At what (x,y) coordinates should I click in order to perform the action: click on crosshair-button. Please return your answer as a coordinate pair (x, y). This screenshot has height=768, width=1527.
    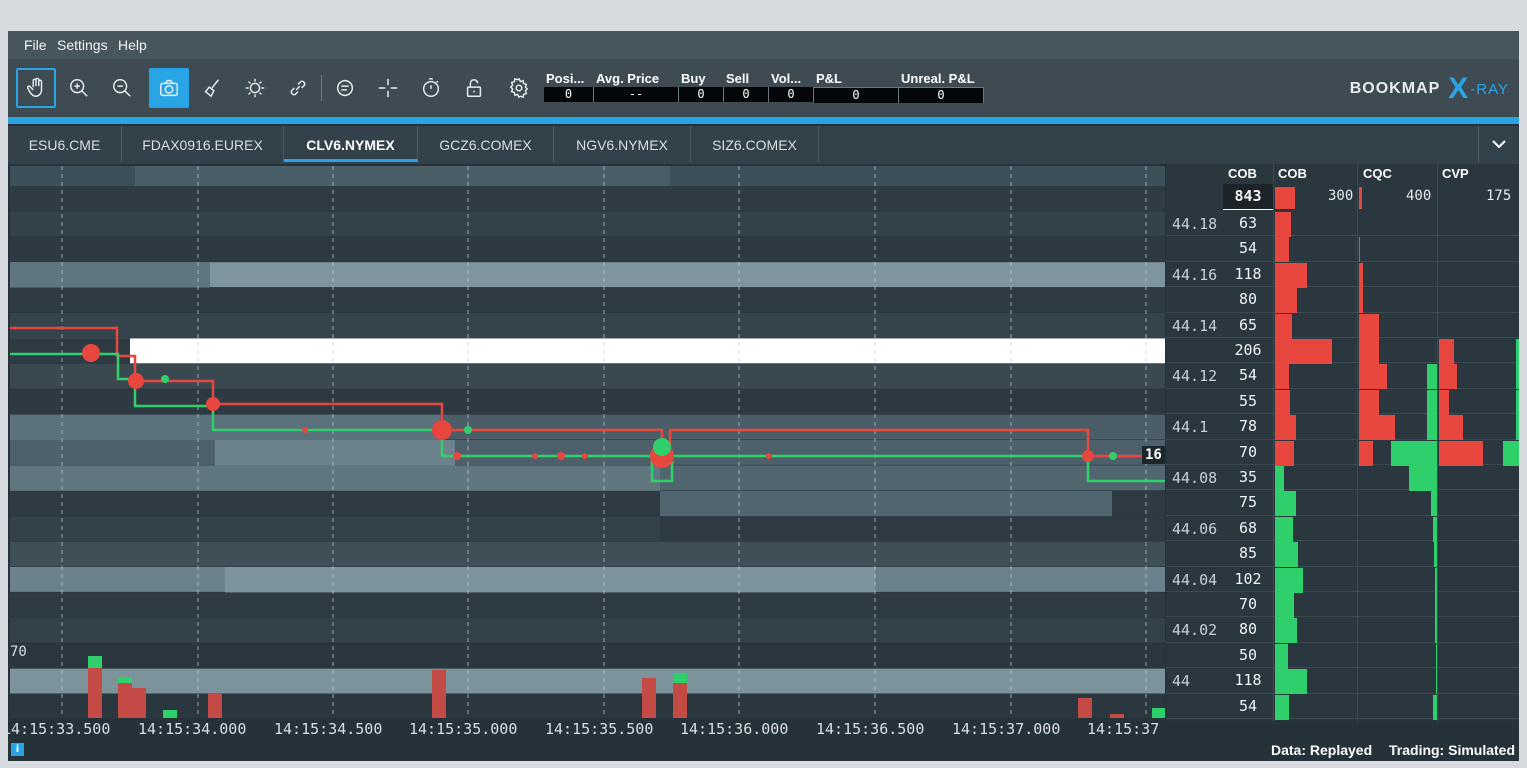
    Looking at the image, I should click on (388, 88).